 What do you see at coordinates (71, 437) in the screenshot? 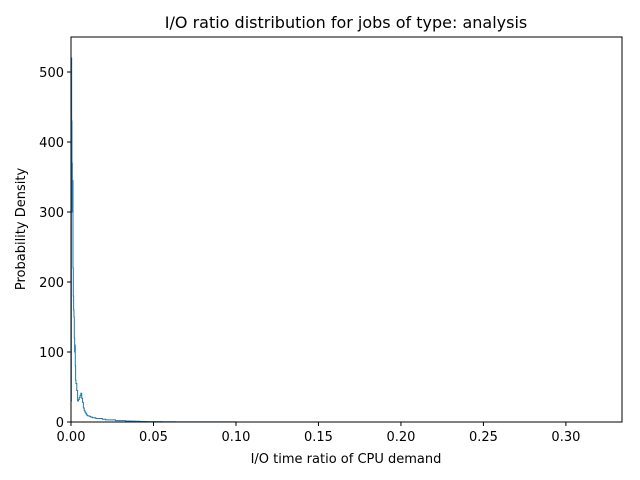
I see `x-tick-label: 0.00` at bounding box center [71, 437].